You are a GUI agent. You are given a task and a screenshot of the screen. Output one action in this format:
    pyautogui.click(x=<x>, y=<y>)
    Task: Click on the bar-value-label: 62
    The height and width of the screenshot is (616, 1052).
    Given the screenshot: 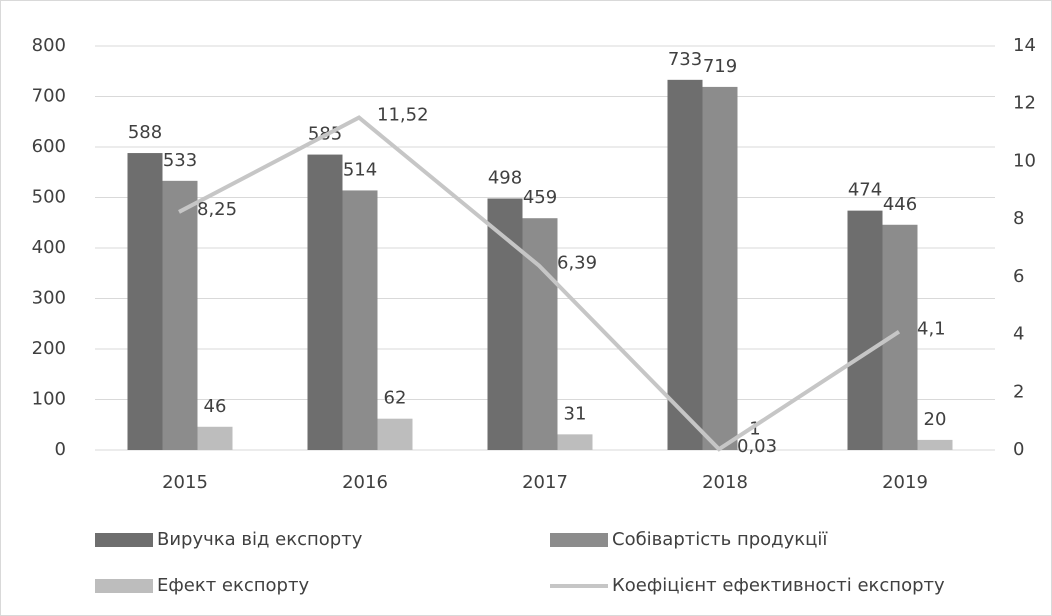 What is the action you would take?
    pyautogui.click(x=395, y=398)
    